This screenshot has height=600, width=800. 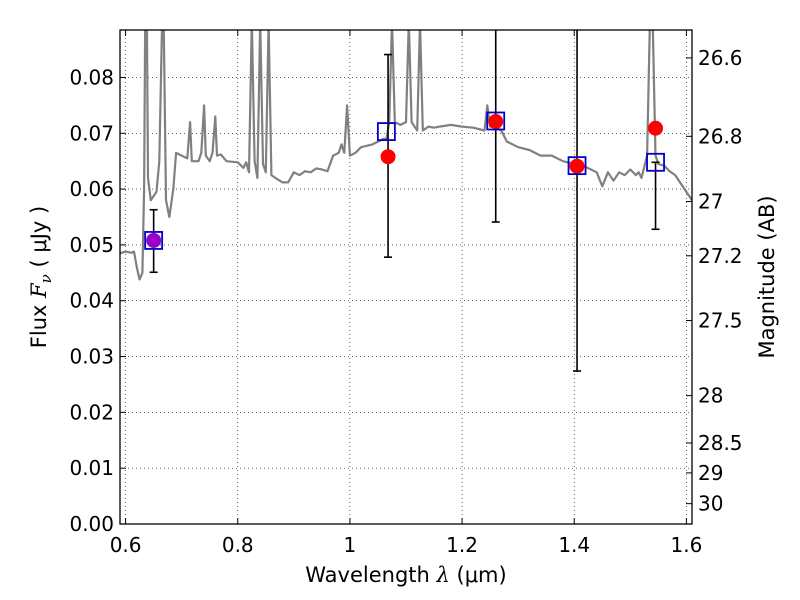 I want to click on x-tick-label: 1.2, so click(x=462, y=545).